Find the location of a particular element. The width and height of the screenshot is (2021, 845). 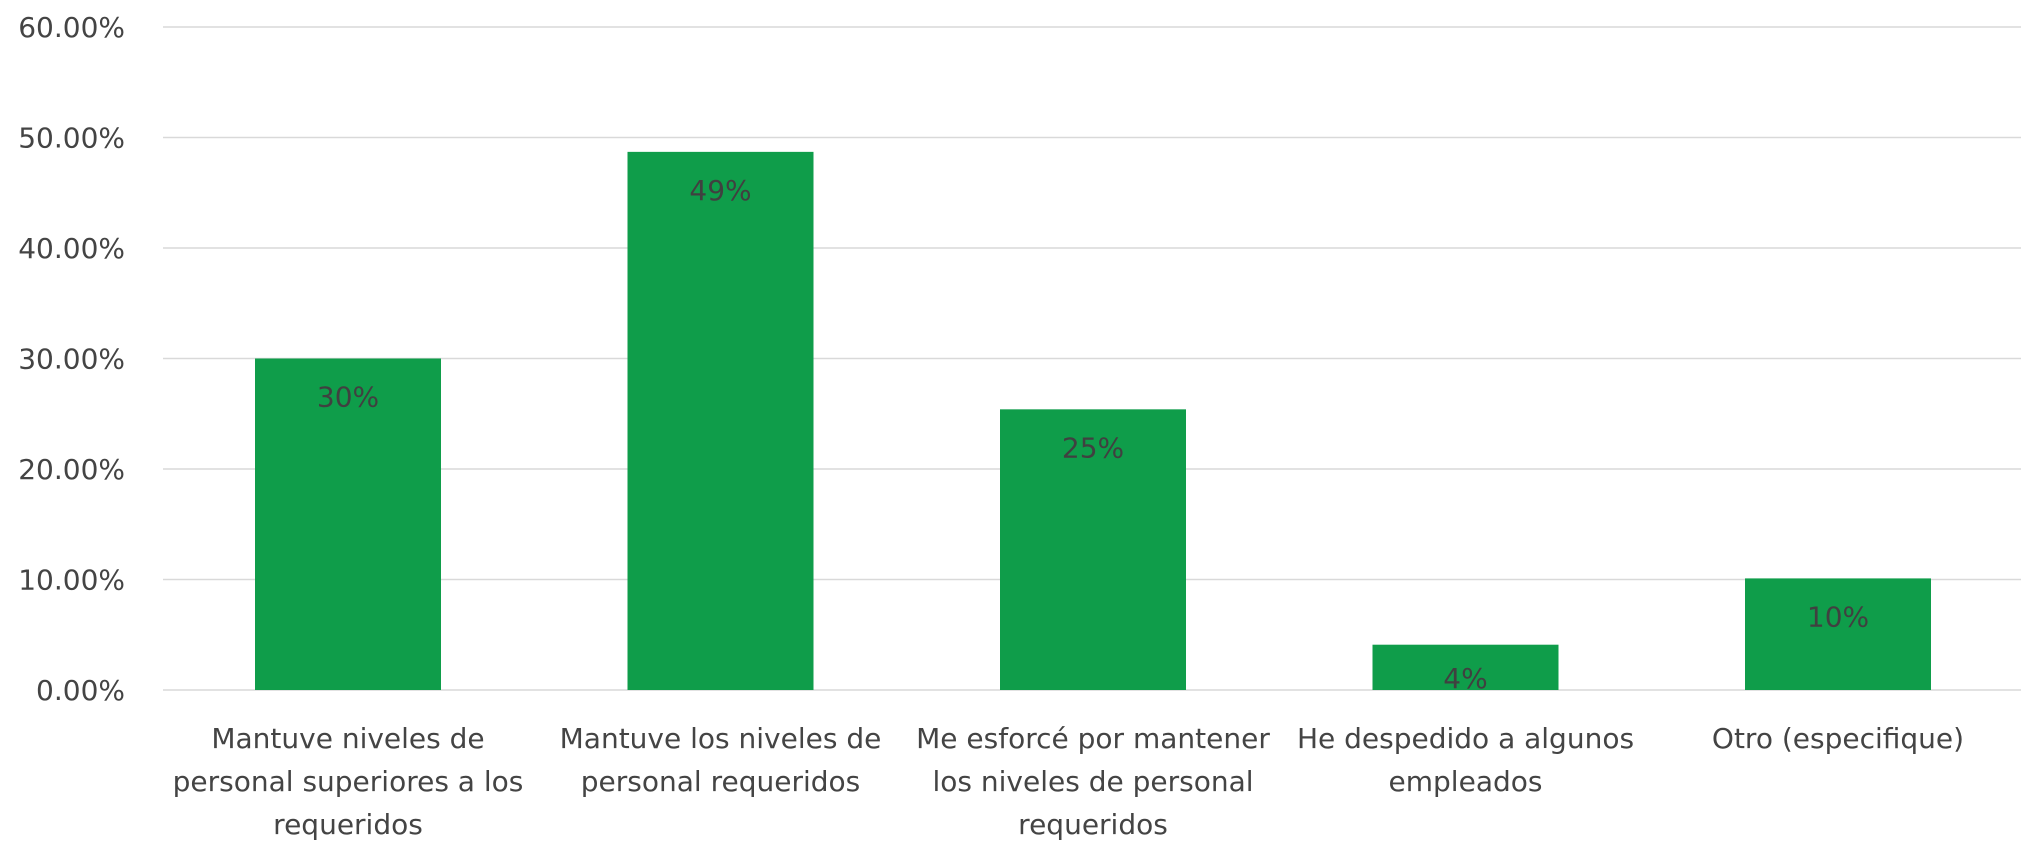

category-label-line: personal requeridos is located at coordinates (720, 781).